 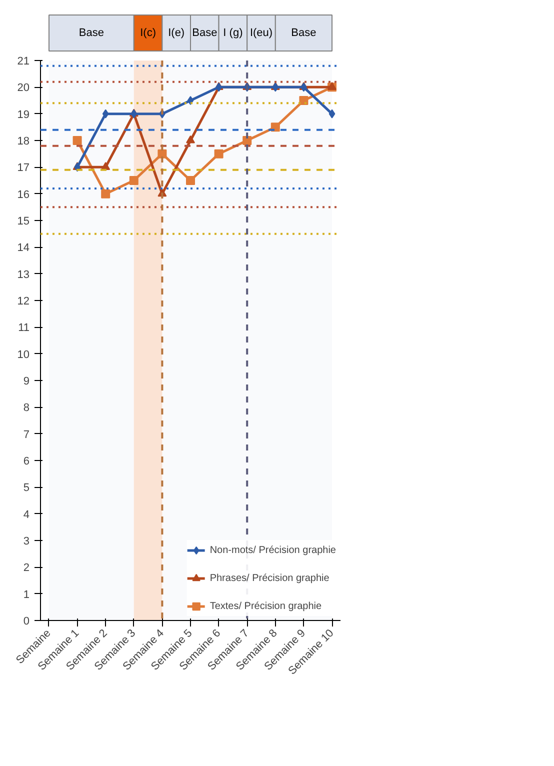 What do you see at coordinates (266, 606) in the screenshot?
I see `legend-label: Textes/ Précision graphie` at bounding box center [266, 606].